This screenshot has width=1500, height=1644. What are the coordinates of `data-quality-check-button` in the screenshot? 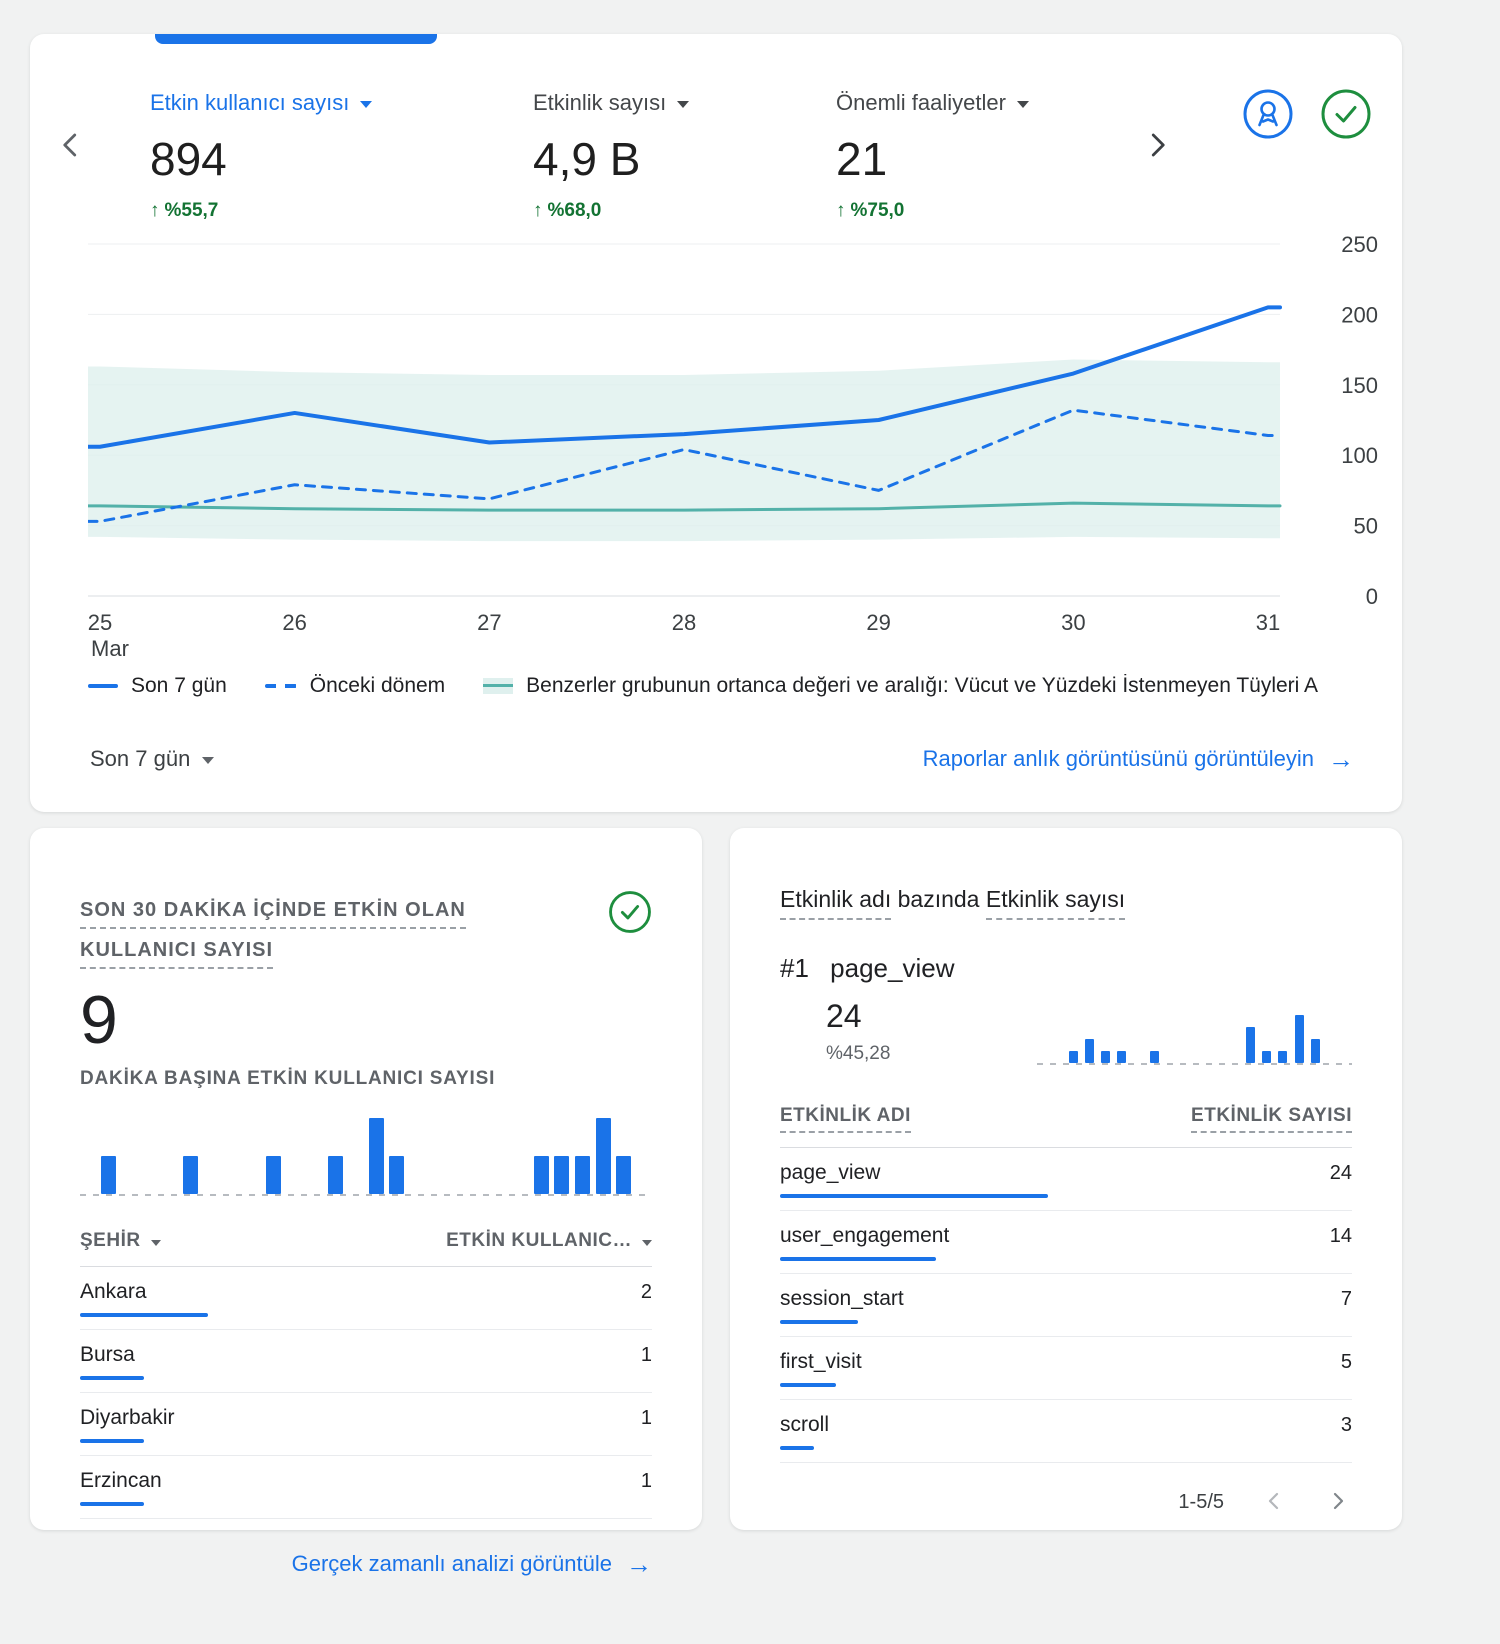 It's located at (1346, 114).